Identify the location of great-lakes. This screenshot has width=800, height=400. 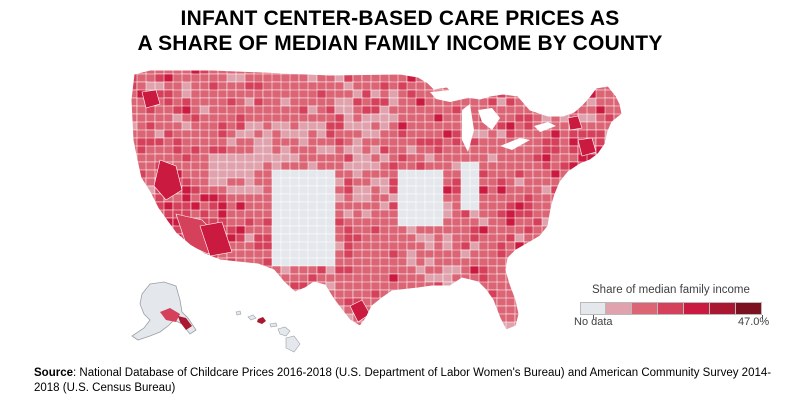
(493, 121).